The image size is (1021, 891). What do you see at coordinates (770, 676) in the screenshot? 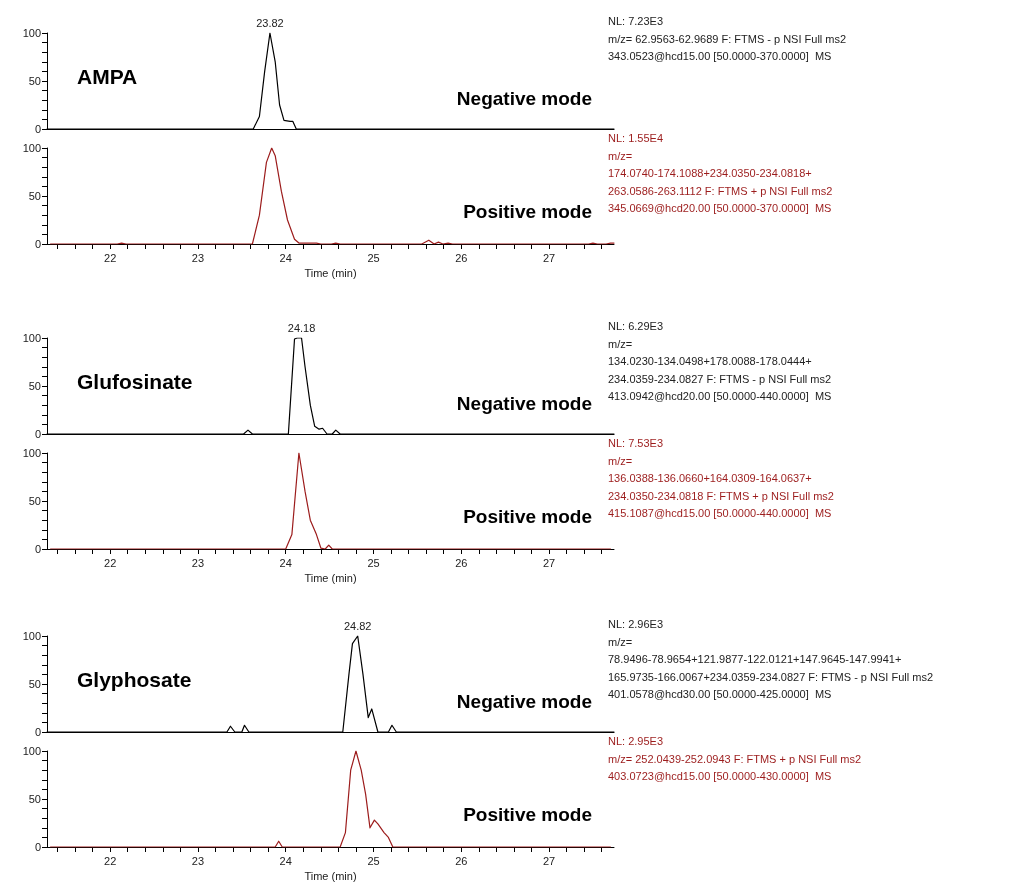
I see `annotation: 165.9735-166.0067+234.0359-234.0827 F: FTMS - p NSI Full ms2` at bounding box center [770, 676].